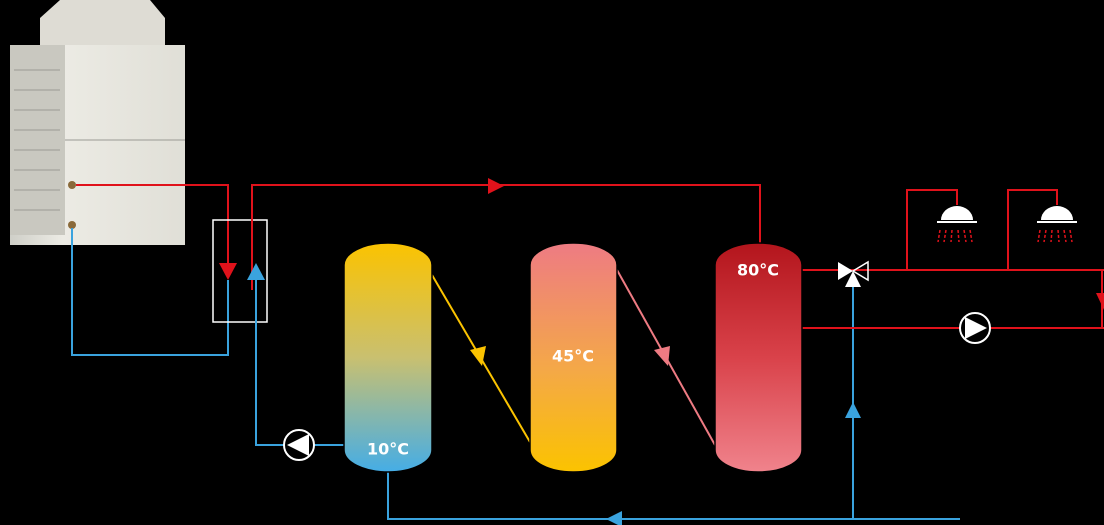 Image resolution: width=1104 pixels, height=525 pixels. I want to click on heat-pump-unit, so click(97, 122).